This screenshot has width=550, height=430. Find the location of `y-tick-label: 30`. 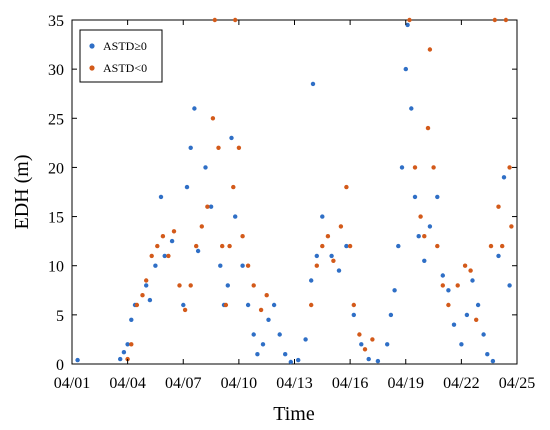

y-tick-label: 30 is located at coordinates (56, 70).